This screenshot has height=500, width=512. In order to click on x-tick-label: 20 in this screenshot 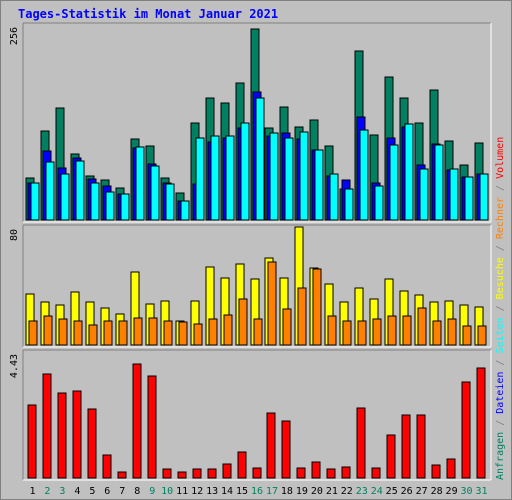, I will do `click(317, 491)`.